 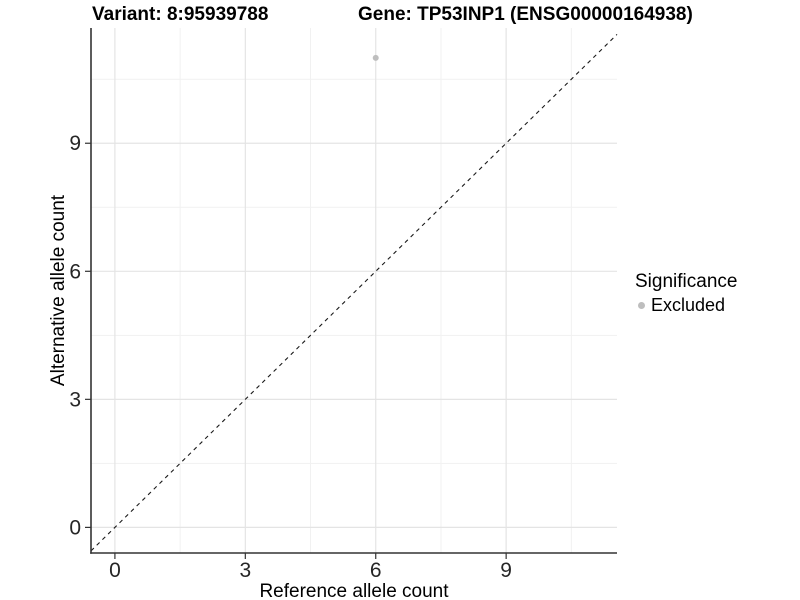 What do you see at coordinates (58, 290) in the screenshot?
I see `y-axis-title: Alternative allele count` at bounding box center [58, 290].